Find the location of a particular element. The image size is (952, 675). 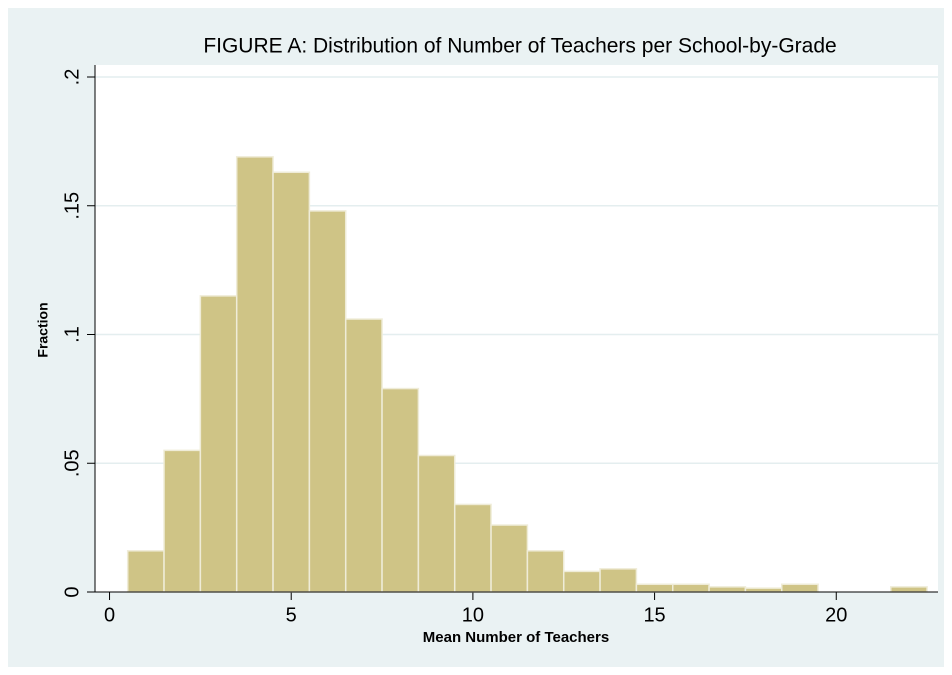

x-axis-label: Mean Number of Teachers is located at coordinates (516, 637).